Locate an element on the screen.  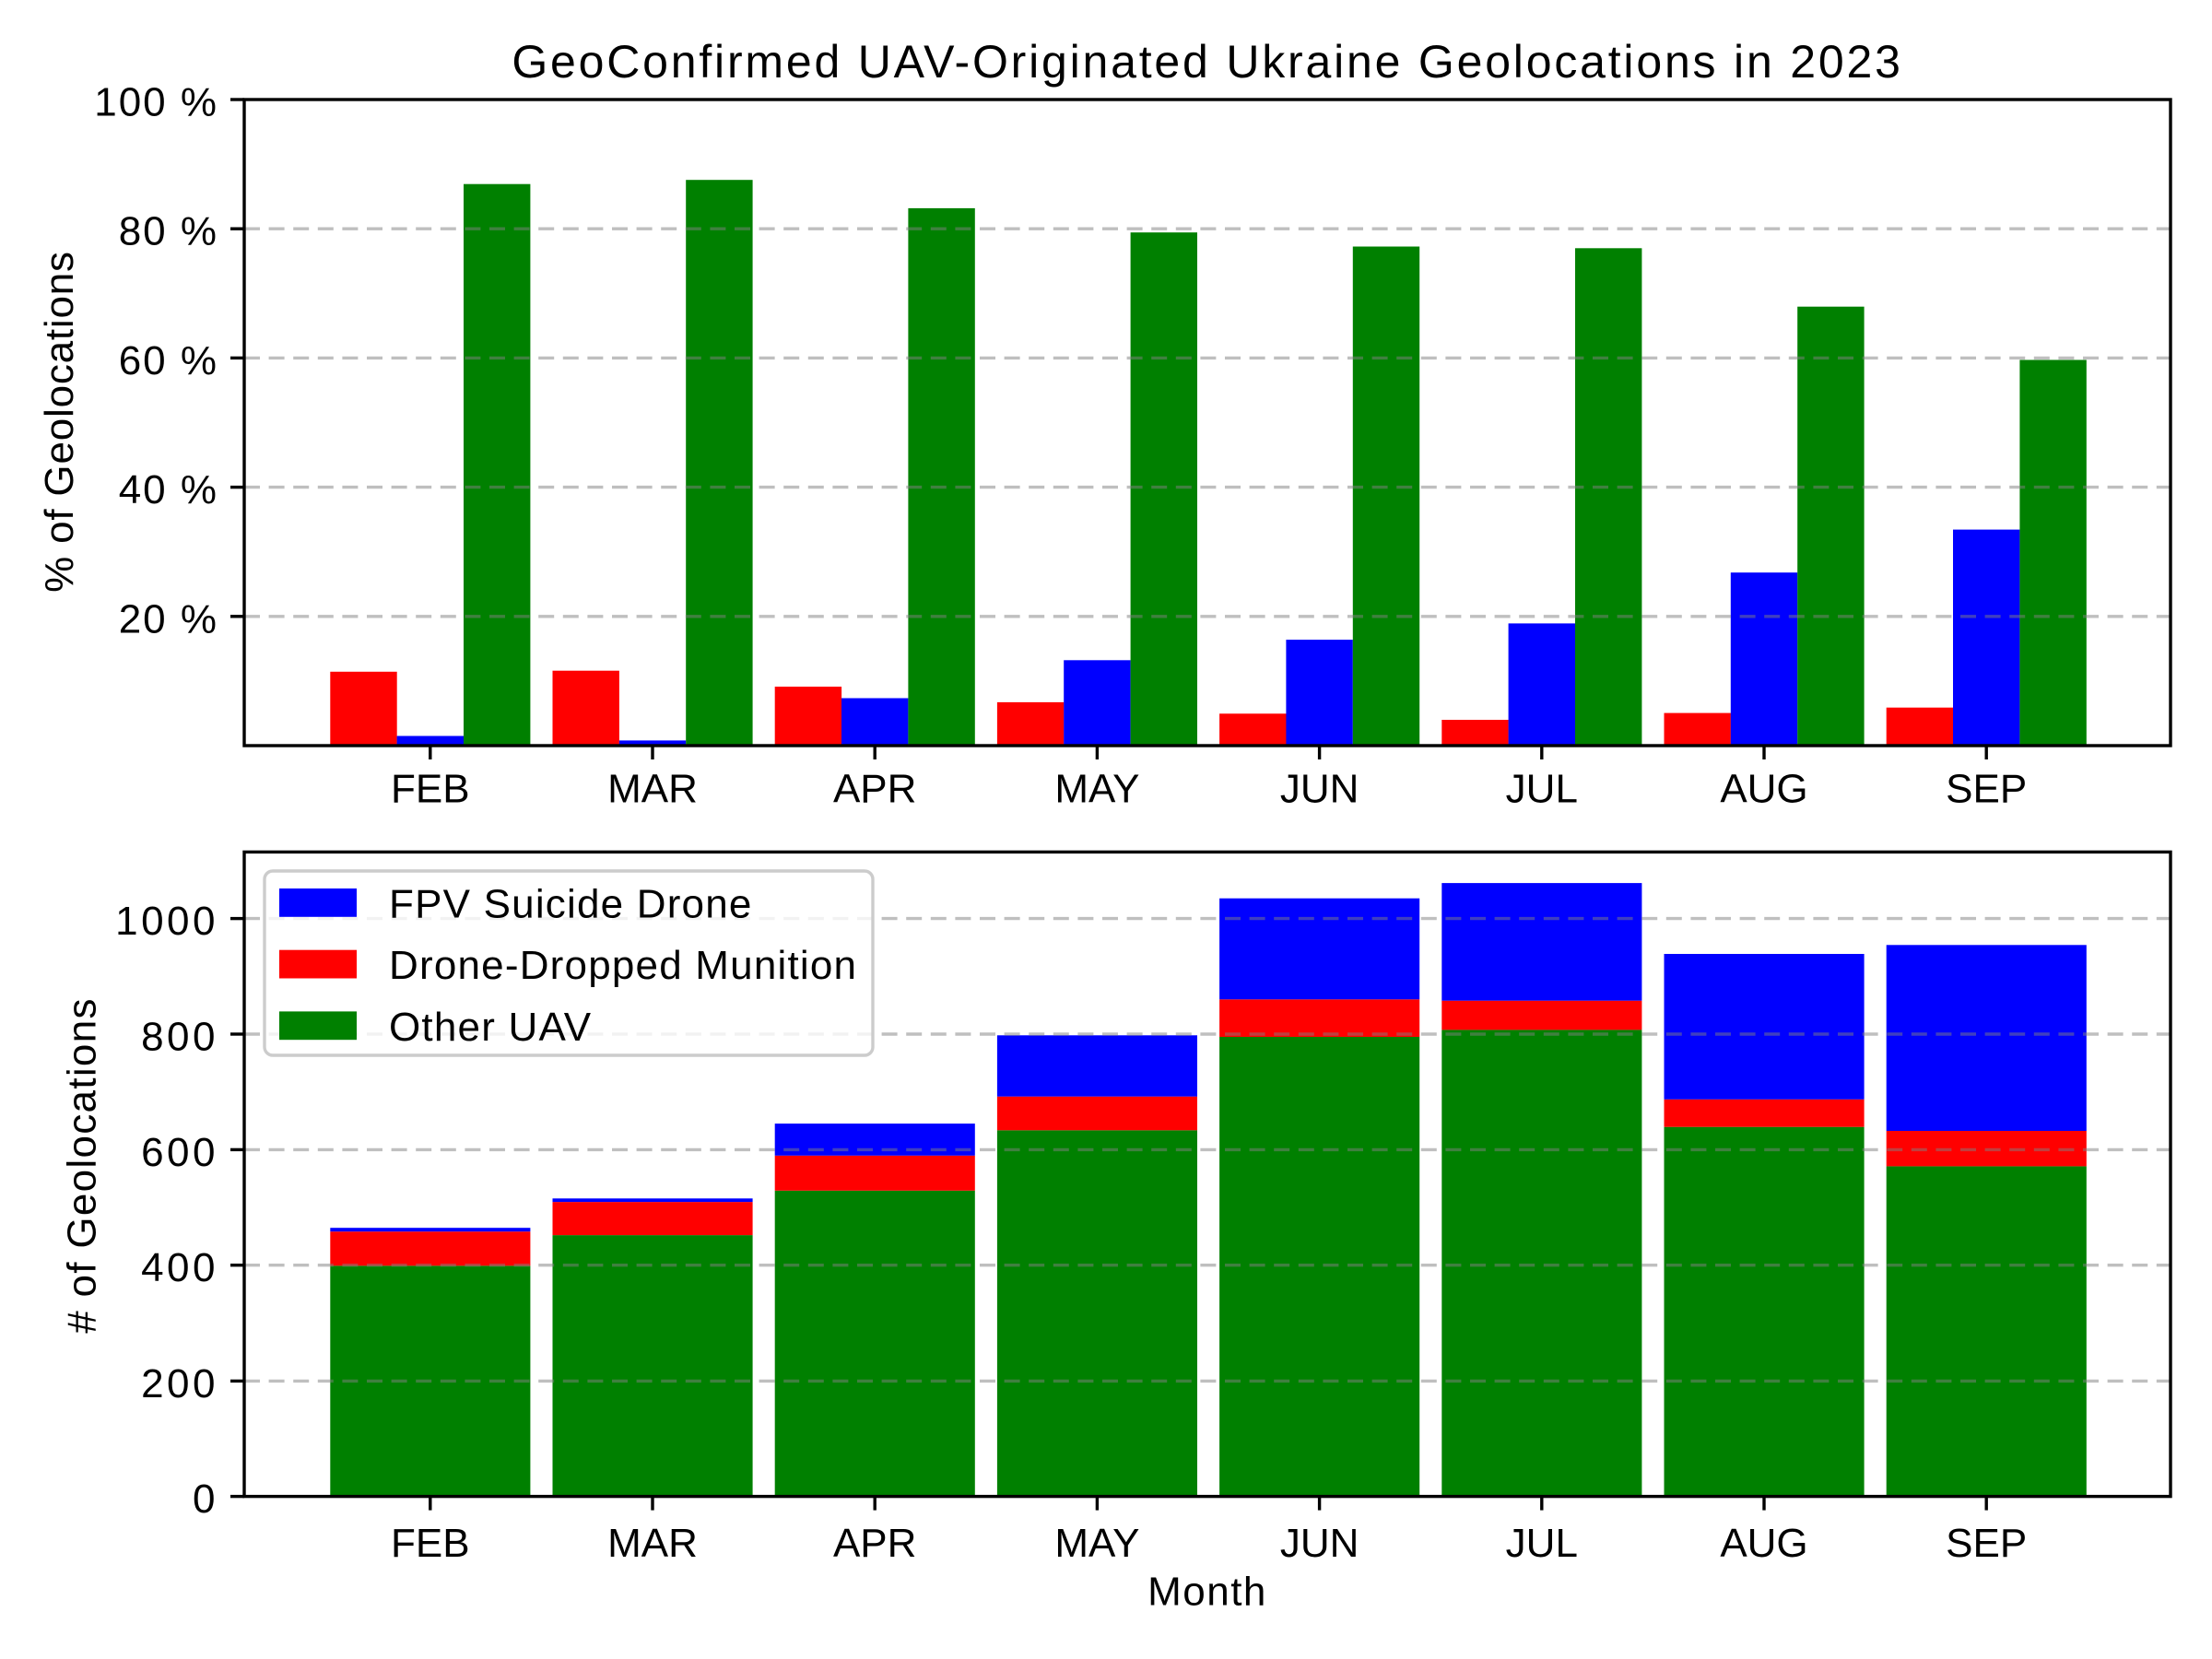
svg-text: 80 % is located at coordinates (168, 231).